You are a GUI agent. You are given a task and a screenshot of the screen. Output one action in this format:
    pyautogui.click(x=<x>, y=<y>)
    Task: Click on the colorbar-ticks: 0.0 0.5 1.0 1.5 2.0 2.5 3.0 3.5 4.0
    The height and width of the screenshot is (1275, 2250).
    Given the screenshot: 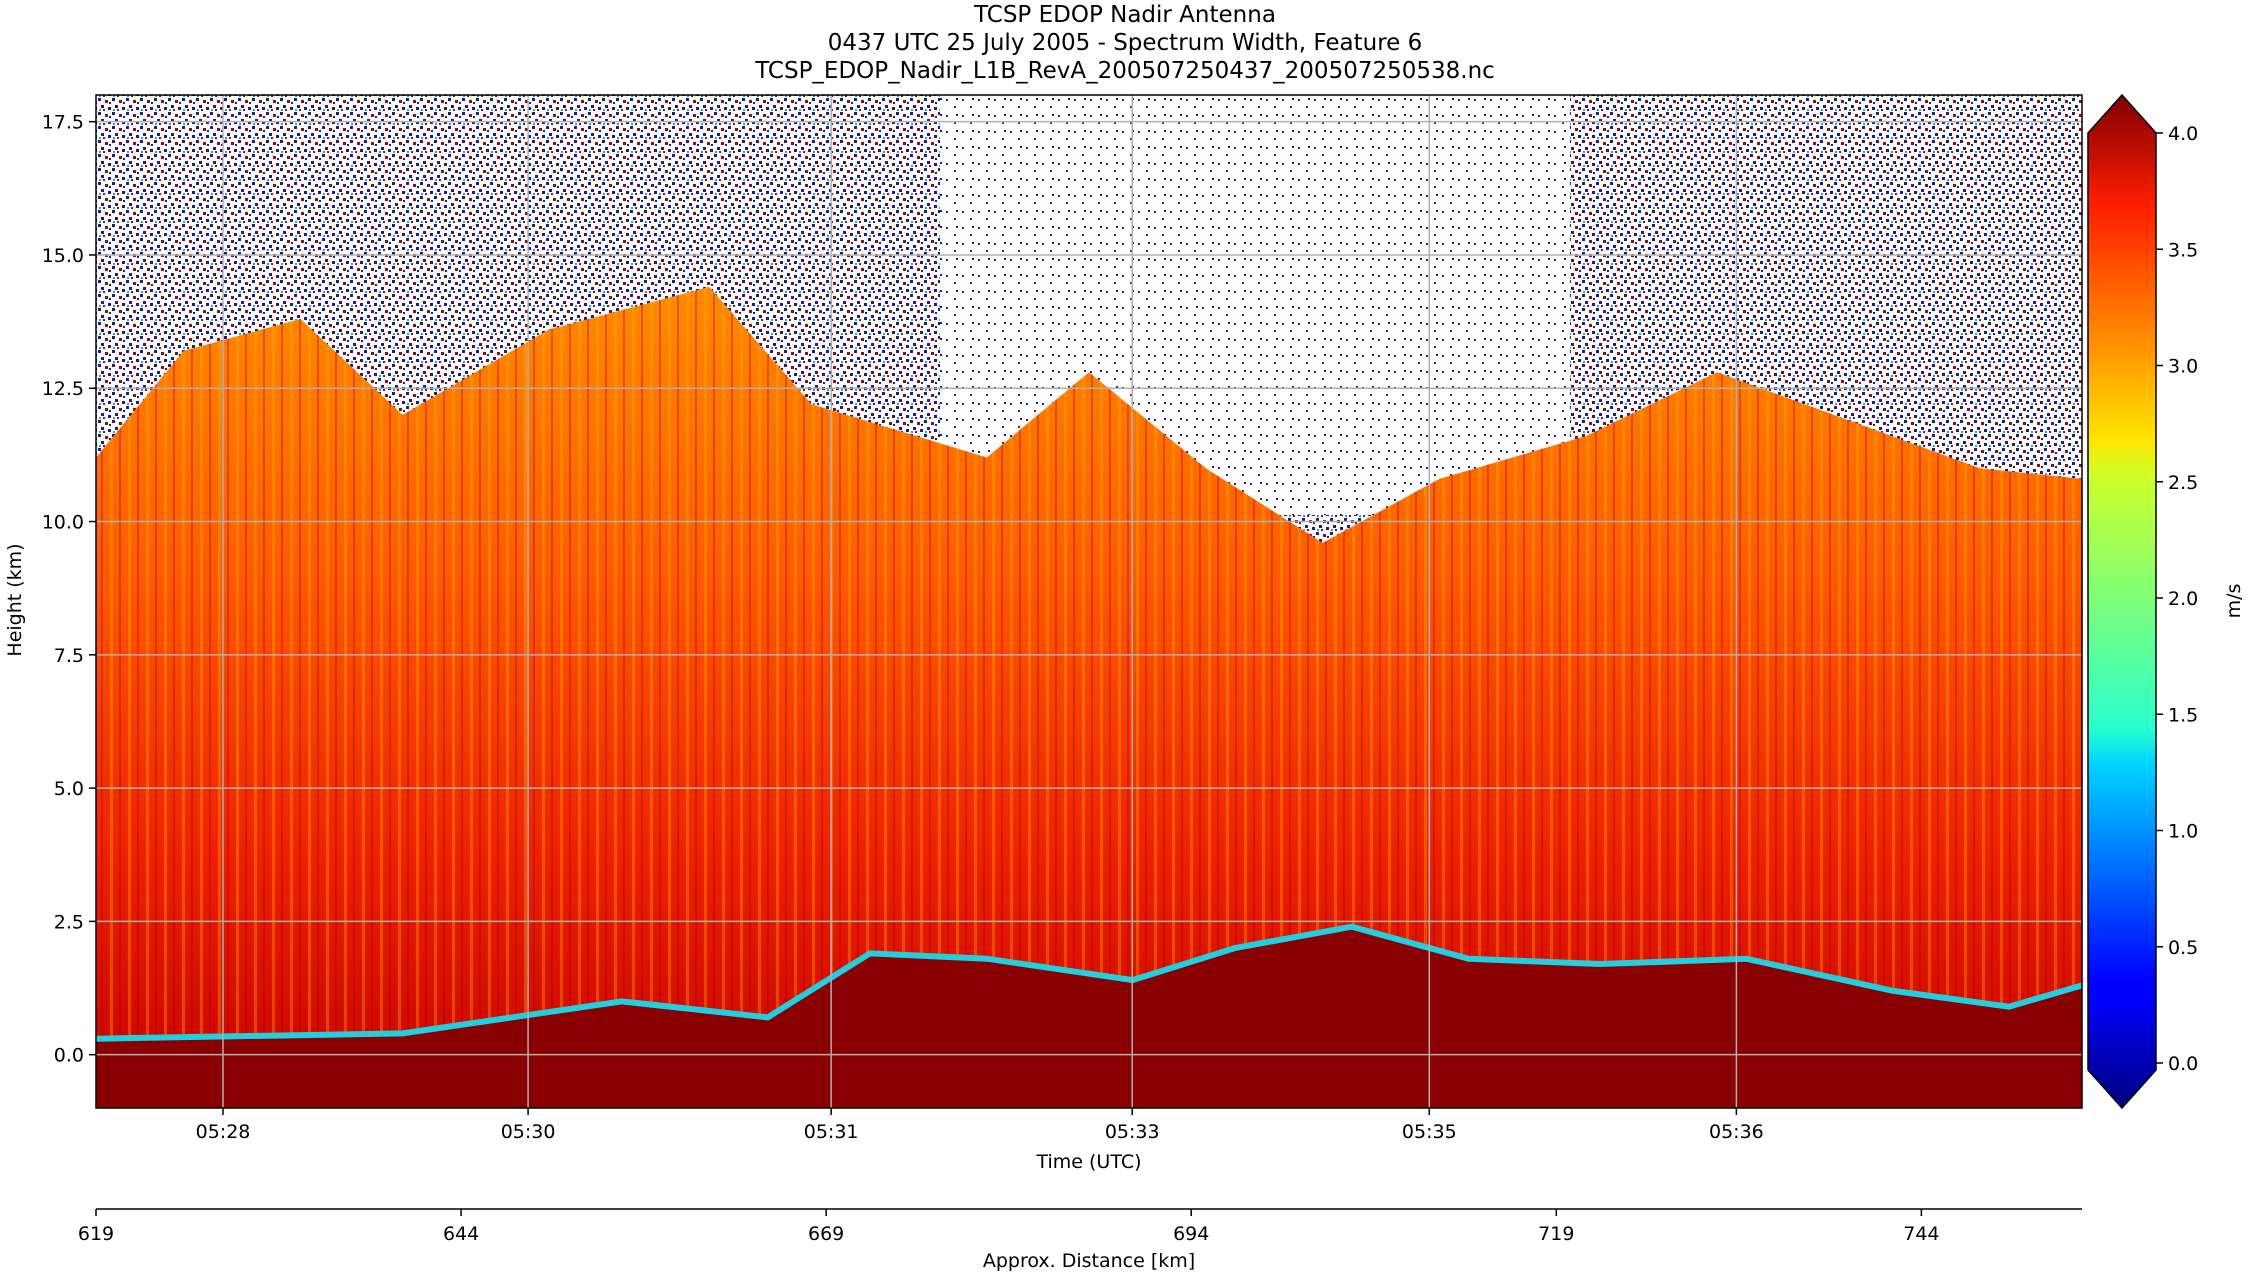 What is the action you would take?
    pyautogui.click(x=2177, y=599)
    